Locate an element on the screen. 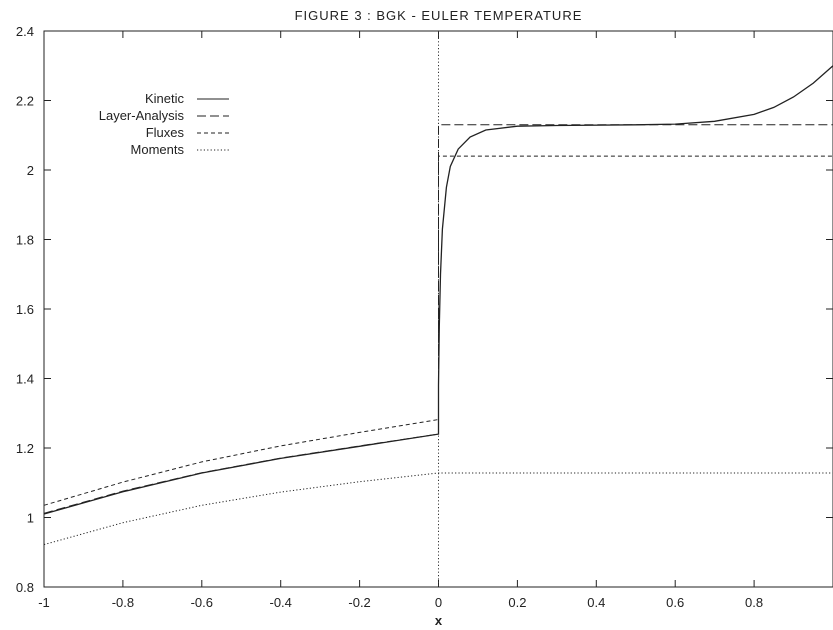  x-tick-label: -0.6 is located at coordinates (202, 602).